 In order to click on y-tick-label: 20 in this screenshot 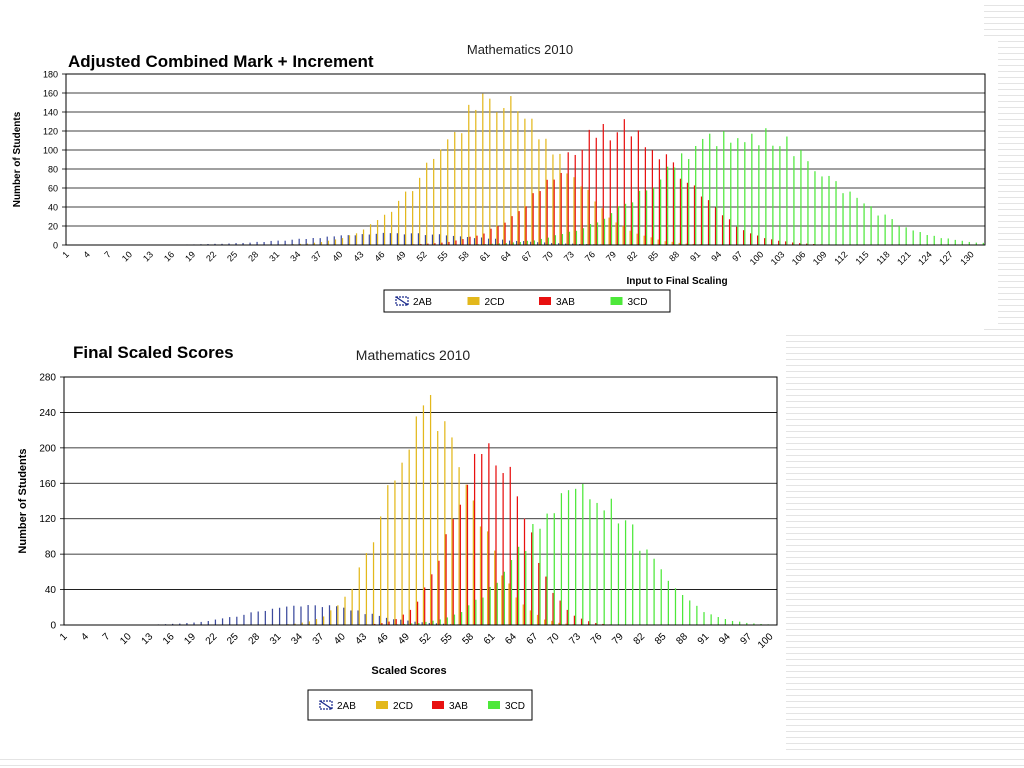, I will do `click(53, 227)`.